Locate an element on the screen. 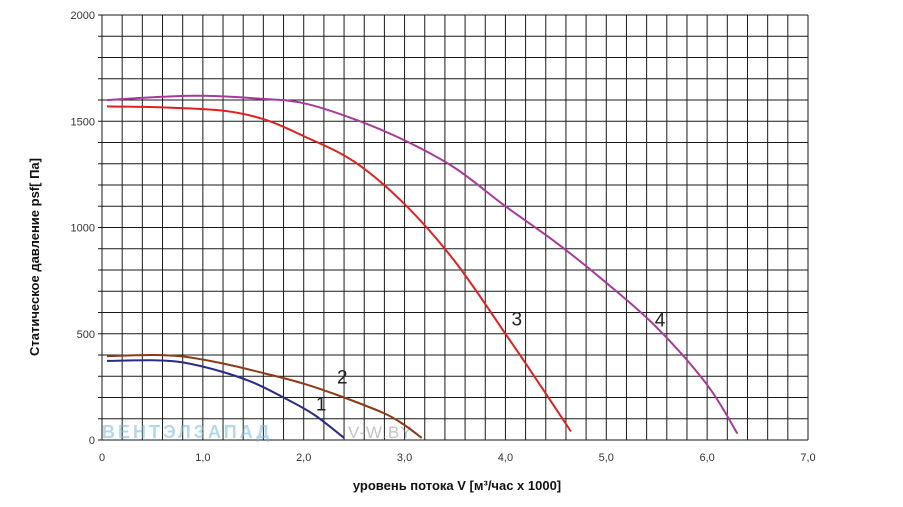 The height and width of the screenshot is (507, 903). y-tick-label: 0 is located at coordinates (92, 441).